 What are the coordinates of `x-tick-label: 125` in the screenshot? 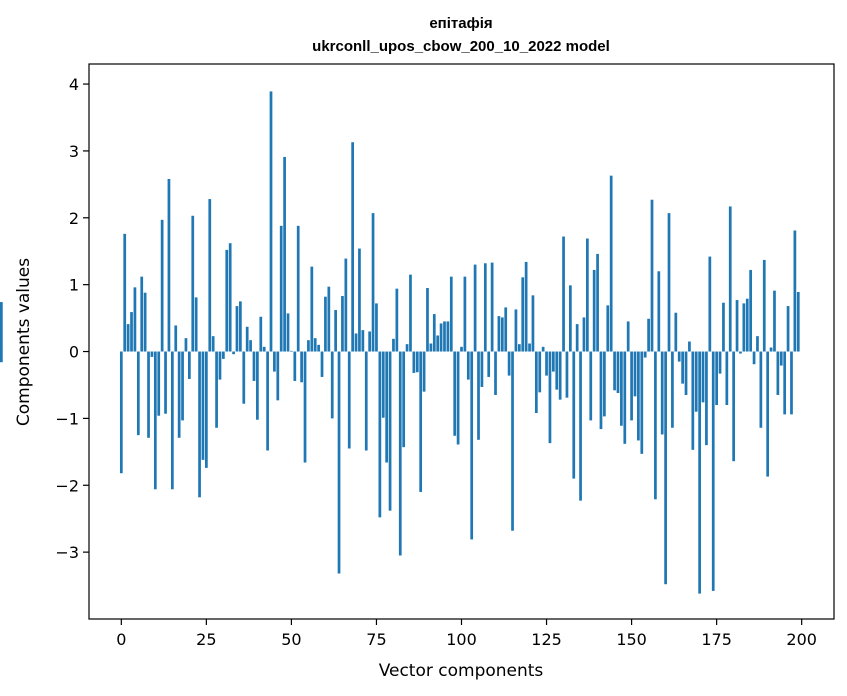 It's located at (546, 639).